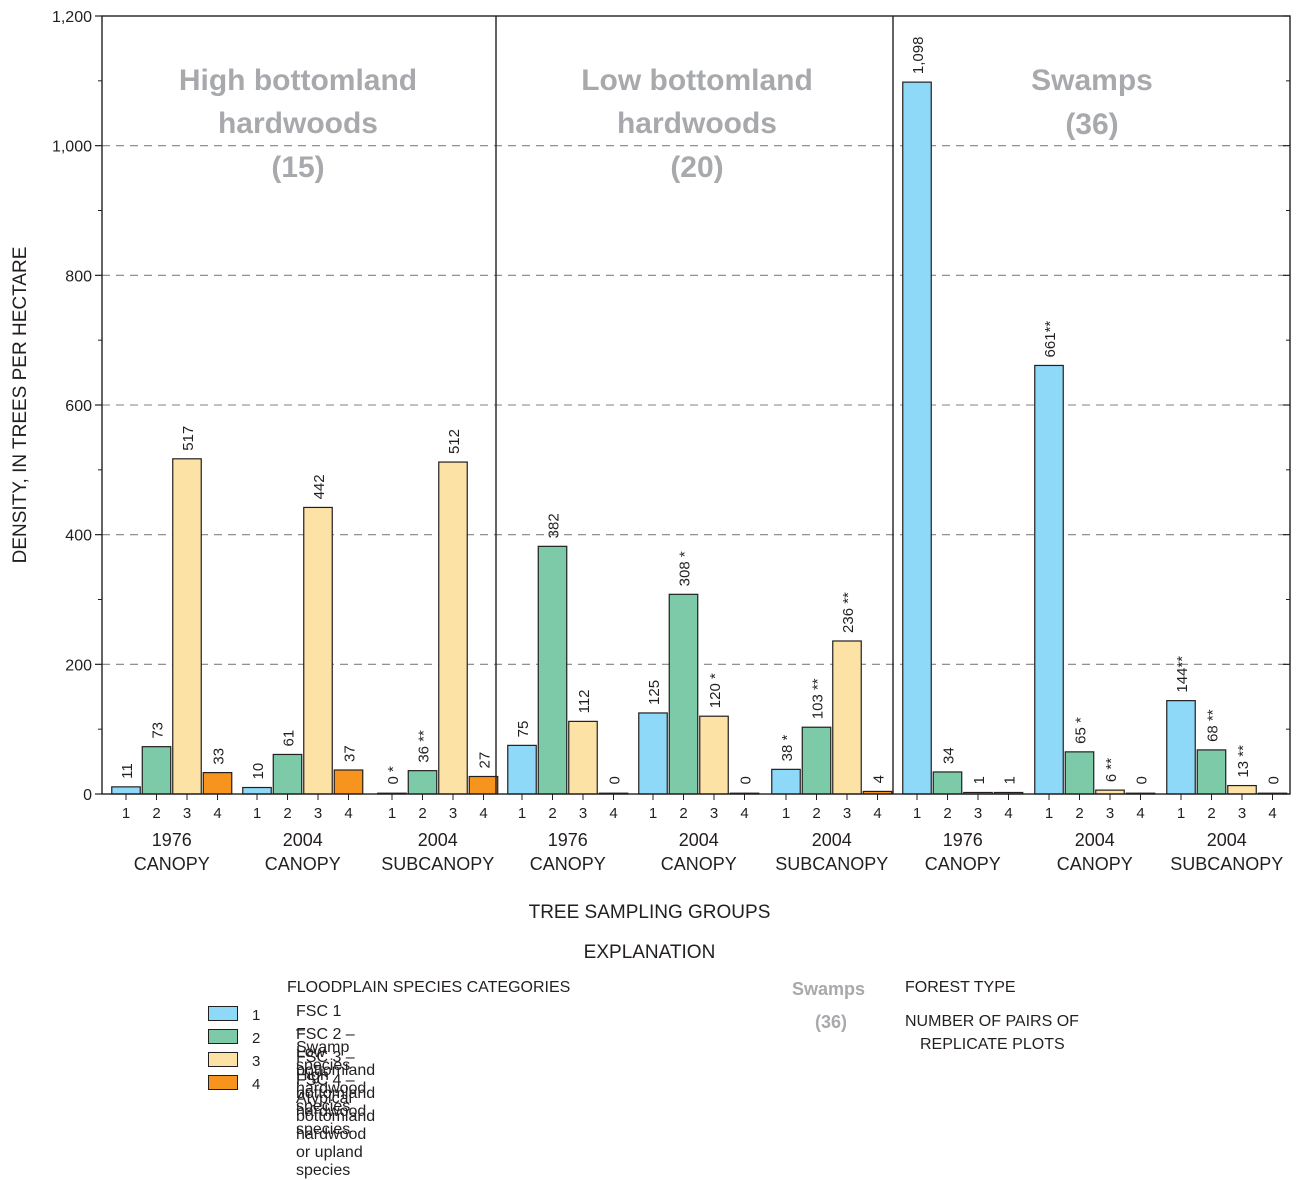 The height and width of the screenshot is (1180, 1299). Describe the element at coordinates (979, 780) in the screenshot. I see `bar-value-label: 1` at that location.